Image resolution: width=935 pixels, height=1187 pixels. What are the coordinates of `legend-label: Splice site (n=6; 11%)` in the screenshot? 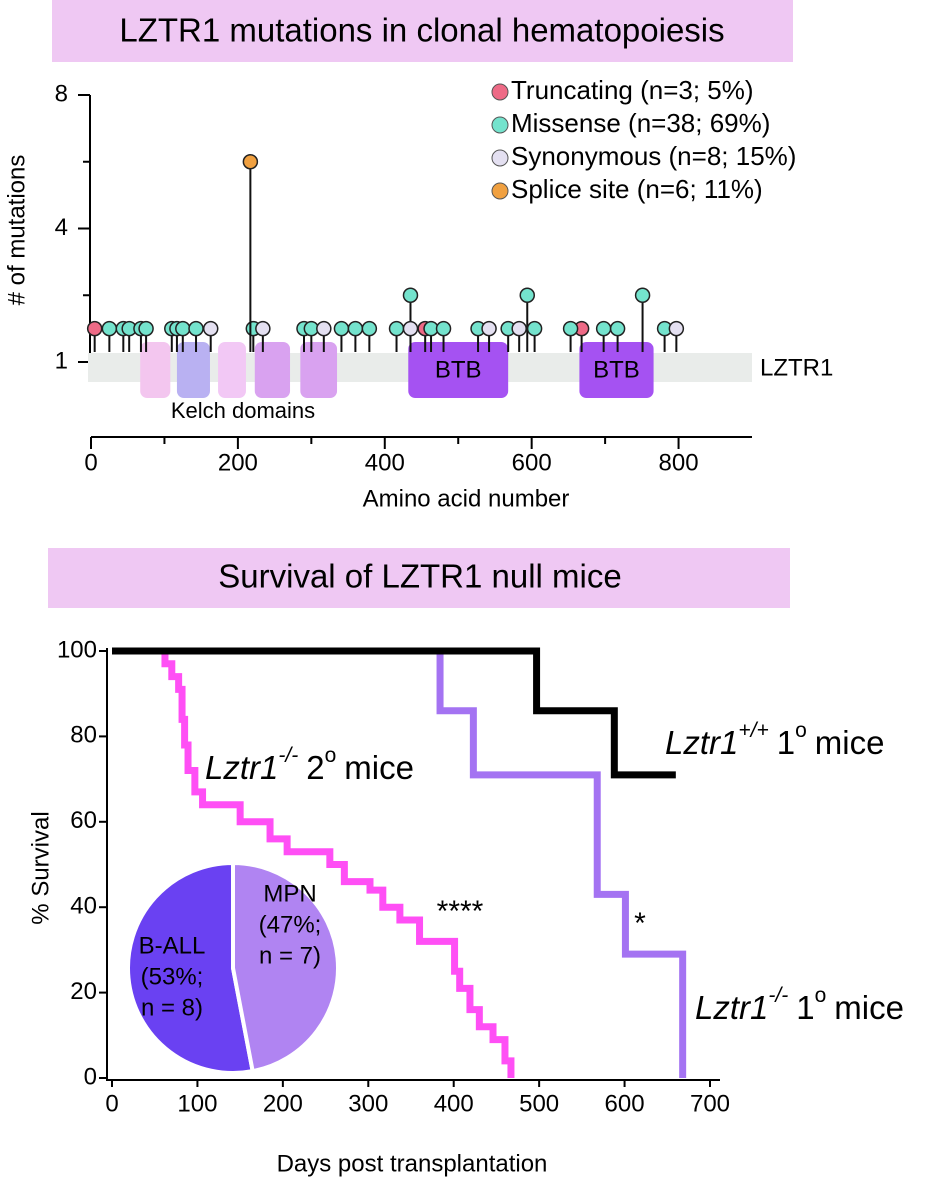 It's located at (637, 189).